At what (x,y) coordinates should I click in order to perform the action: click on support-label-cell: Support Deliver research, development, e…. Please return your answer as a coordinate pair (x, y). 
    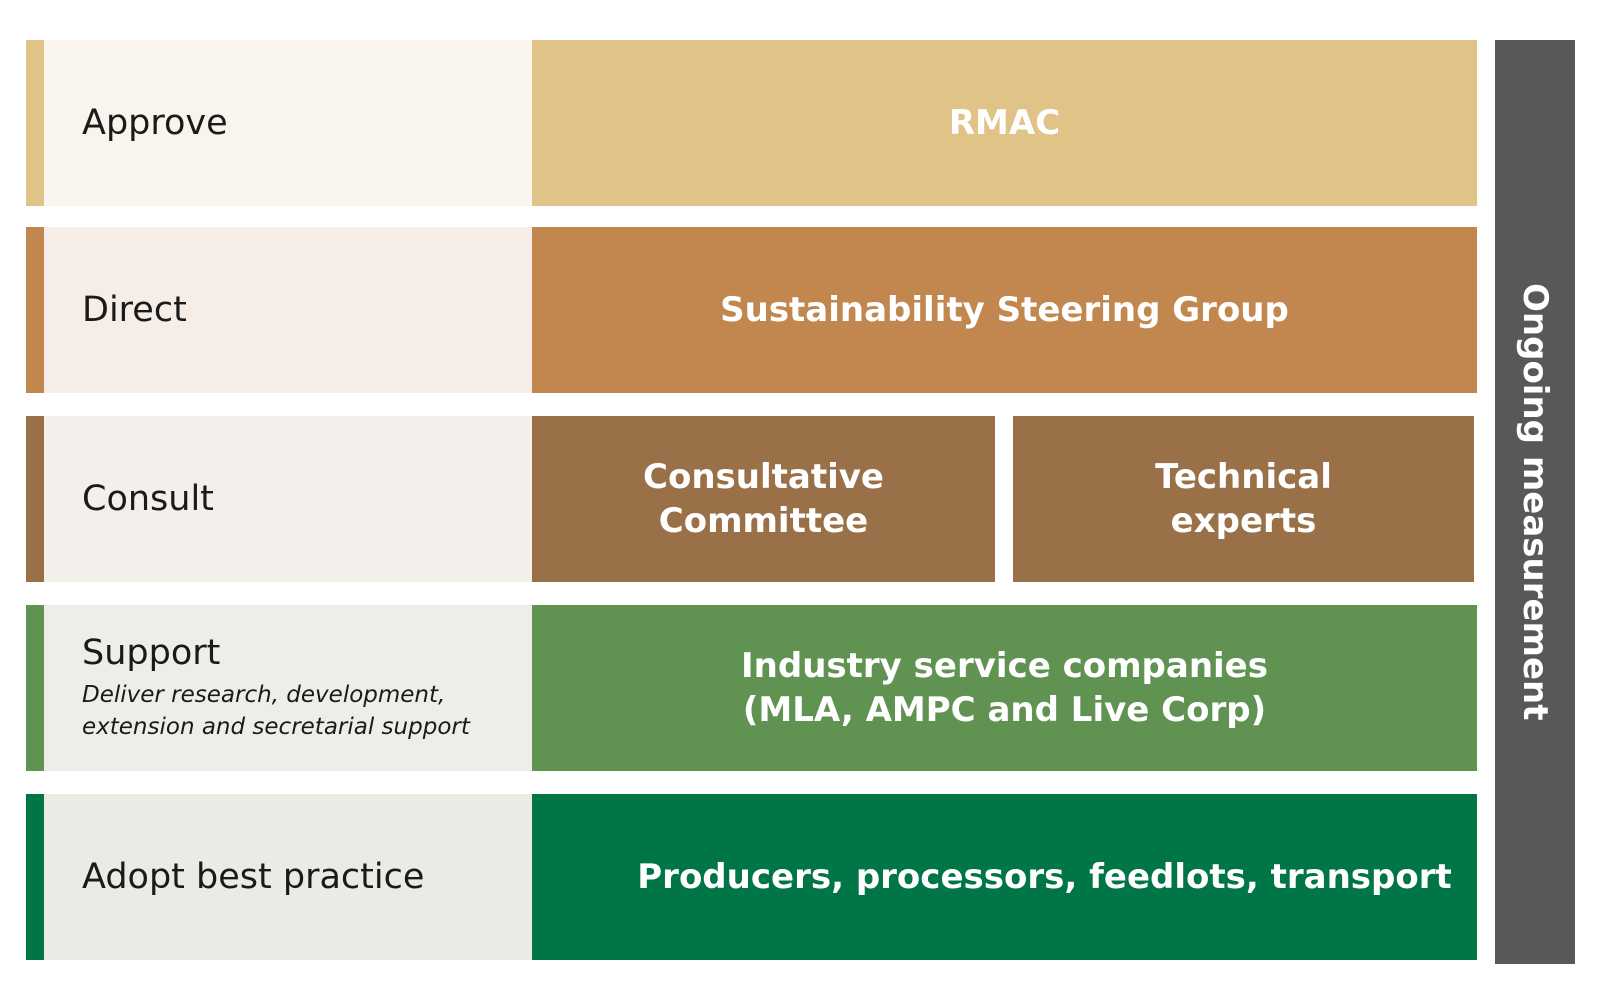
    Looking at the image, I should click on (288, 688).